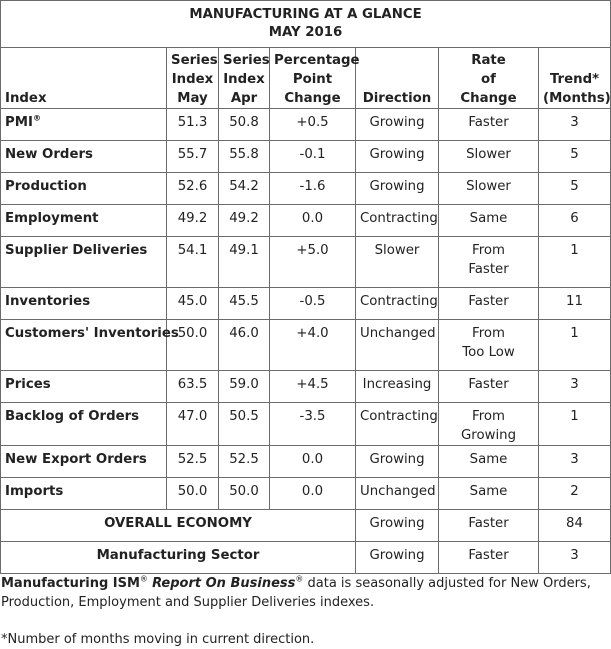 The image size is (611, 649). Describe the element at coordinates (48, 301) in the screenshot. I see `index-name-text: Inventories` at that location.